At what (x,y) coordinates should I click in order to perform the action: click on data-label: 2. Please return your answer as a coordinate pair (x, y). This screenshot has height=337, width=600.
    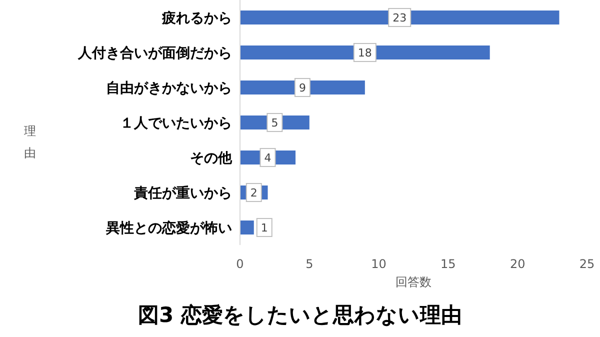
    Looking at the image, I should click on (254, 193).